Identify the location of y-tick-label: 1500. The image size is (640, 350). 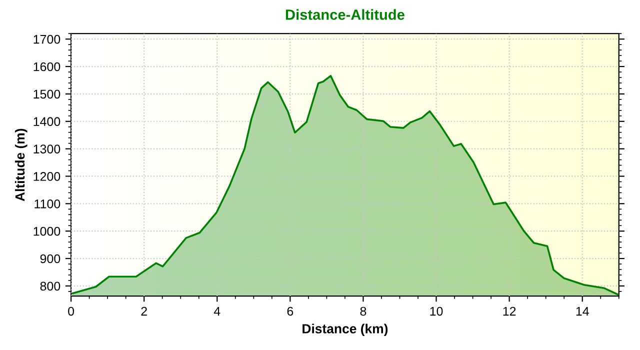
(47, 94).